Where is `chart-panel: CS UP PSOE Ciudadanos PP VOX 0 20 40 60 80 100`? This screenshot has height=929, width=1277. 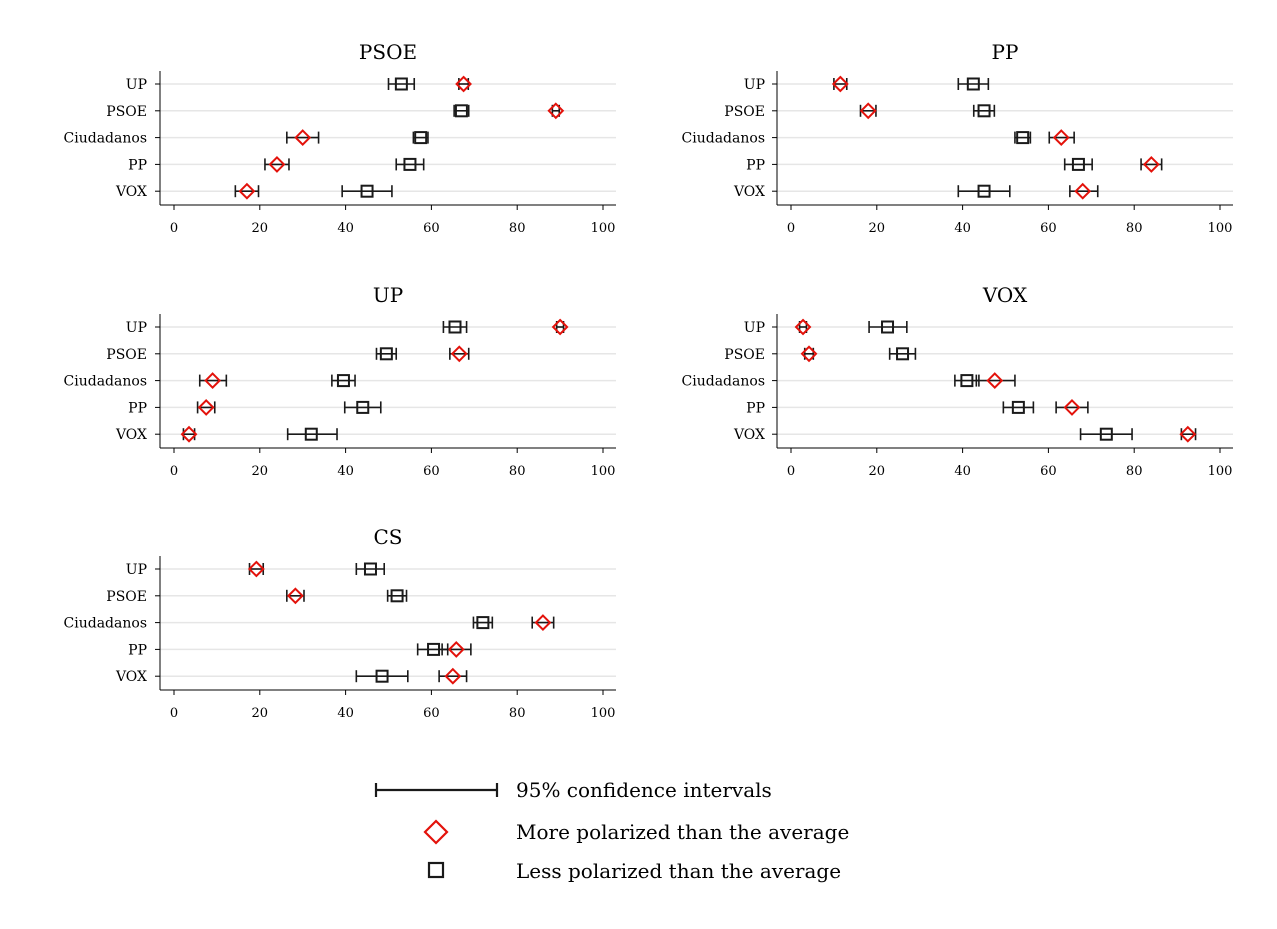
chart-panel: CS UP PSOE Ciudadanos PP VOX 0 20 40 60 80 100 is located at coordinates (340, 623).